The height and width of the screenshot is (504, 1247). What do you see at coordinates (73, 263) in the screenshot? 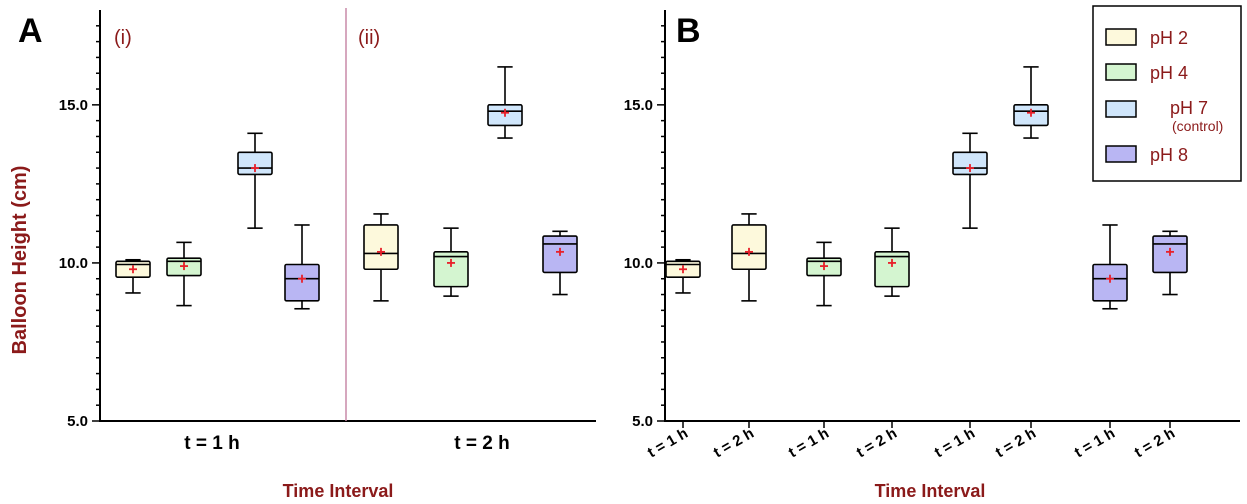
I see `panel-a-ytick-label: 10.0` at bounding box center [73, 263].